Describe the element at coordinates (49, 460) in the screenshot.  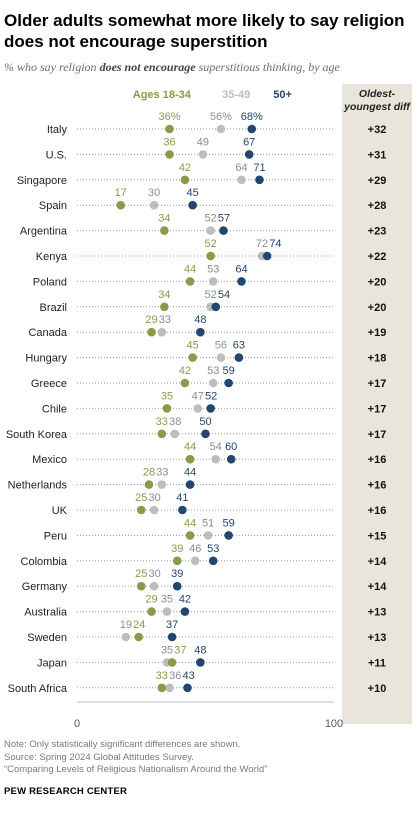
I see `country-label: Mexico` at that location.